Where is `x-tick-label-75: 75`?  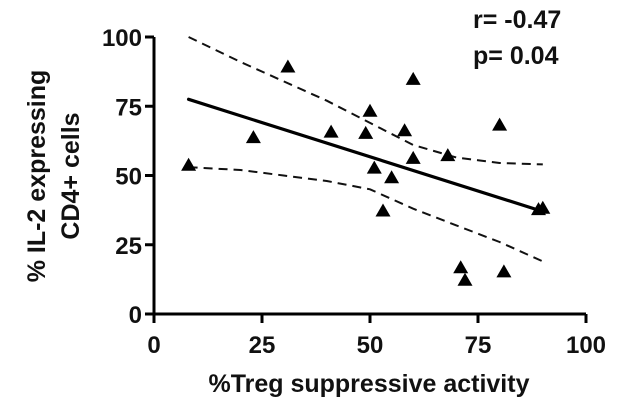
x-tick-label-75: 75 is located at coordinates (478, 345).